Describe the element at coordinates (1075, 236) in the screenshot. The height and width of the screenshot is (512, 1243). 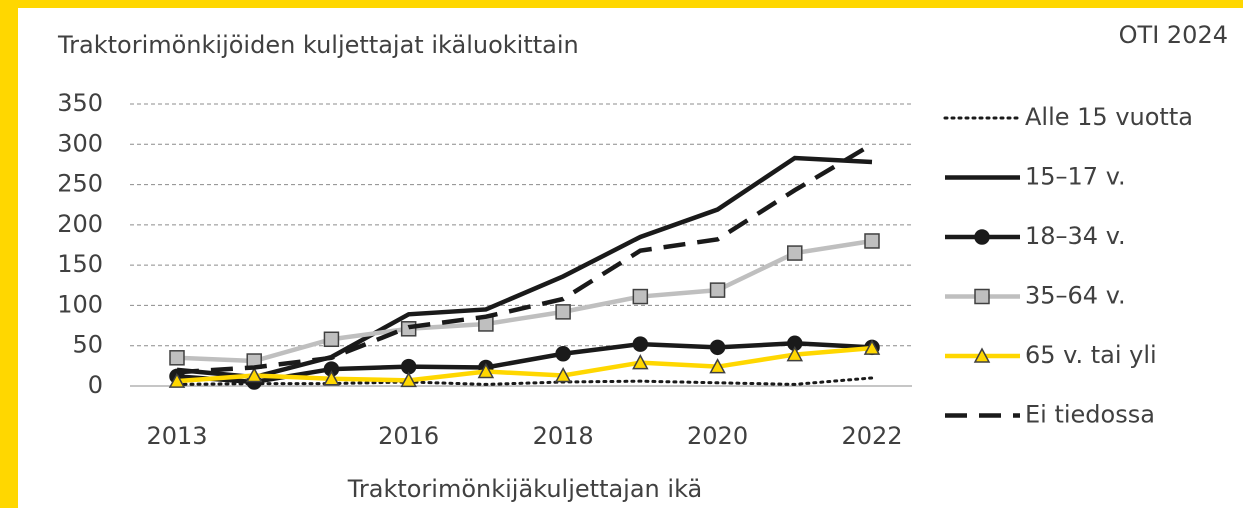
I see `legend-label: 18–34 v.` at that location.